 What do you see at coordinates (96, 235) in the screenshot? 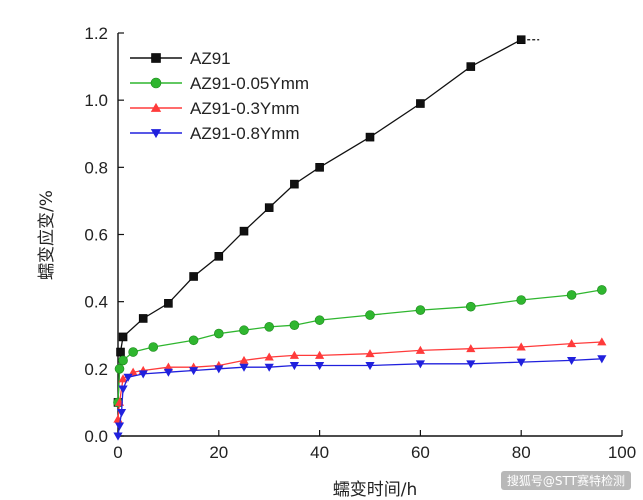
I see `y-tick-label: 0.6` at bounding box center [96, 235].